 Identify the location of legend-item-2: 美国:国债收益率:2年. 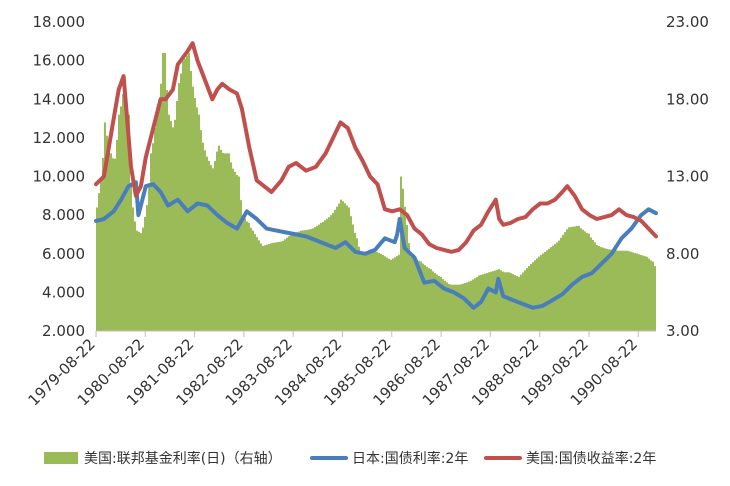
(570, 458).